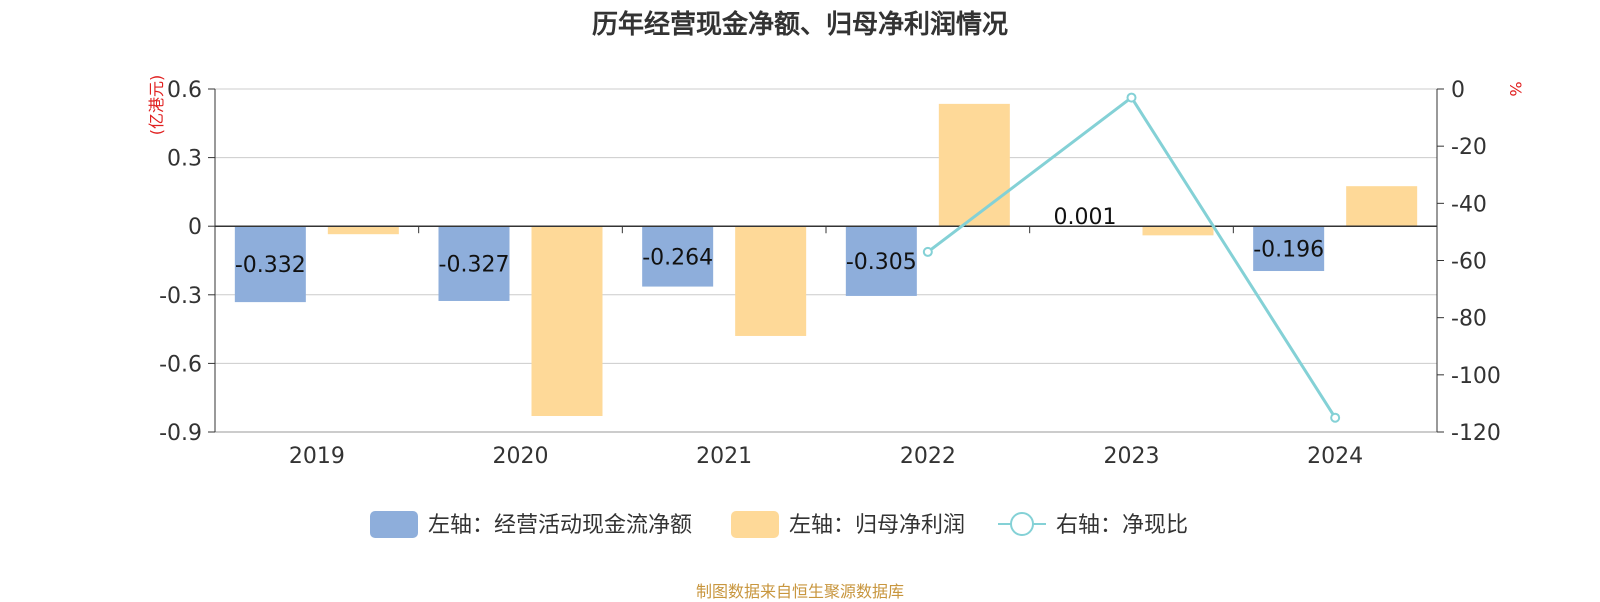 The height and width of the screenshot is (602, 1600). What do you see at coordinates (394, 524) in the screenshot?
I see `legend-swatch-cash` at bounding box center [394, 524].